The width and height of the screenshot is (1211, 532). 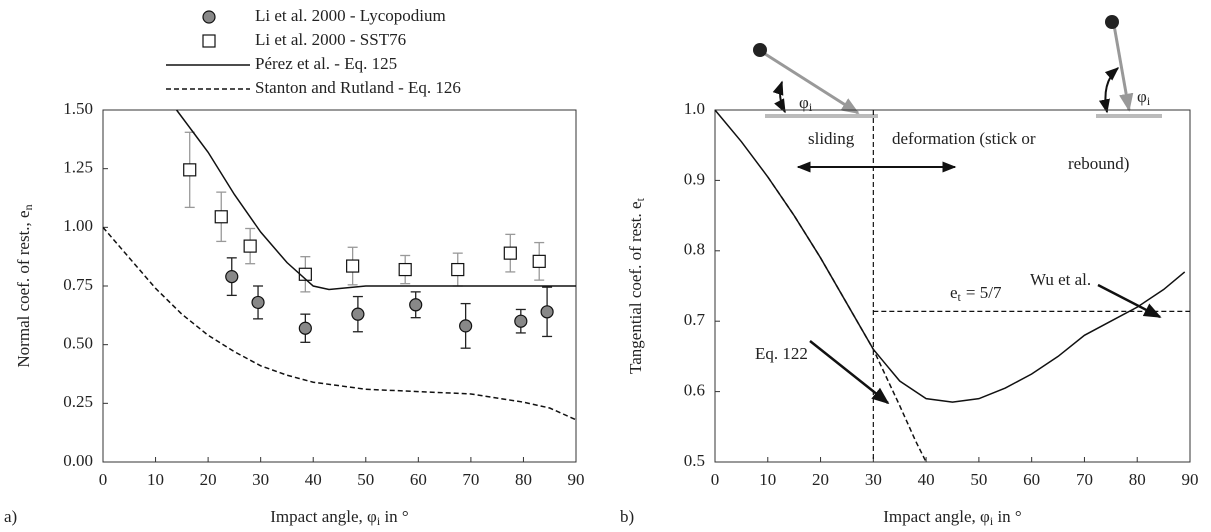 I want to click on panel-label: b), so click(x=627, y=516).